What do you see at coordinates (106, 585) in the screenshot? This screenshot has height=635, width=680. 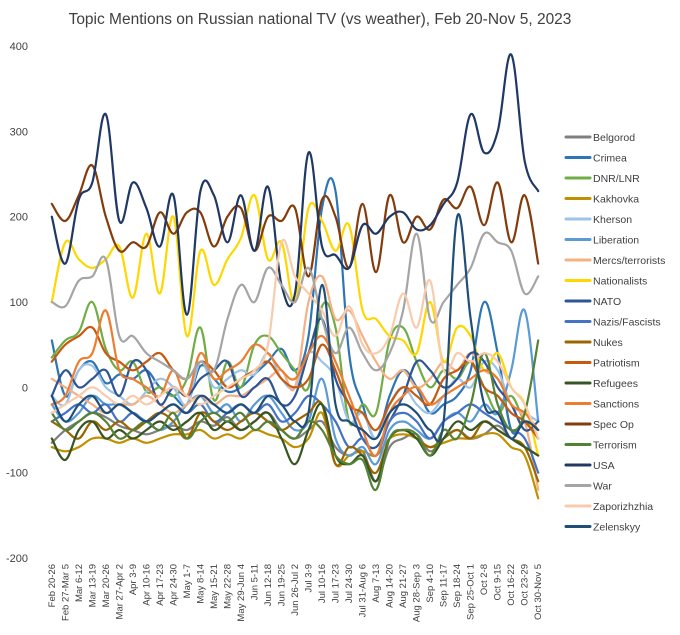 I see `x-tick-label: Mar 20-26` at bounding box center [106, 585].